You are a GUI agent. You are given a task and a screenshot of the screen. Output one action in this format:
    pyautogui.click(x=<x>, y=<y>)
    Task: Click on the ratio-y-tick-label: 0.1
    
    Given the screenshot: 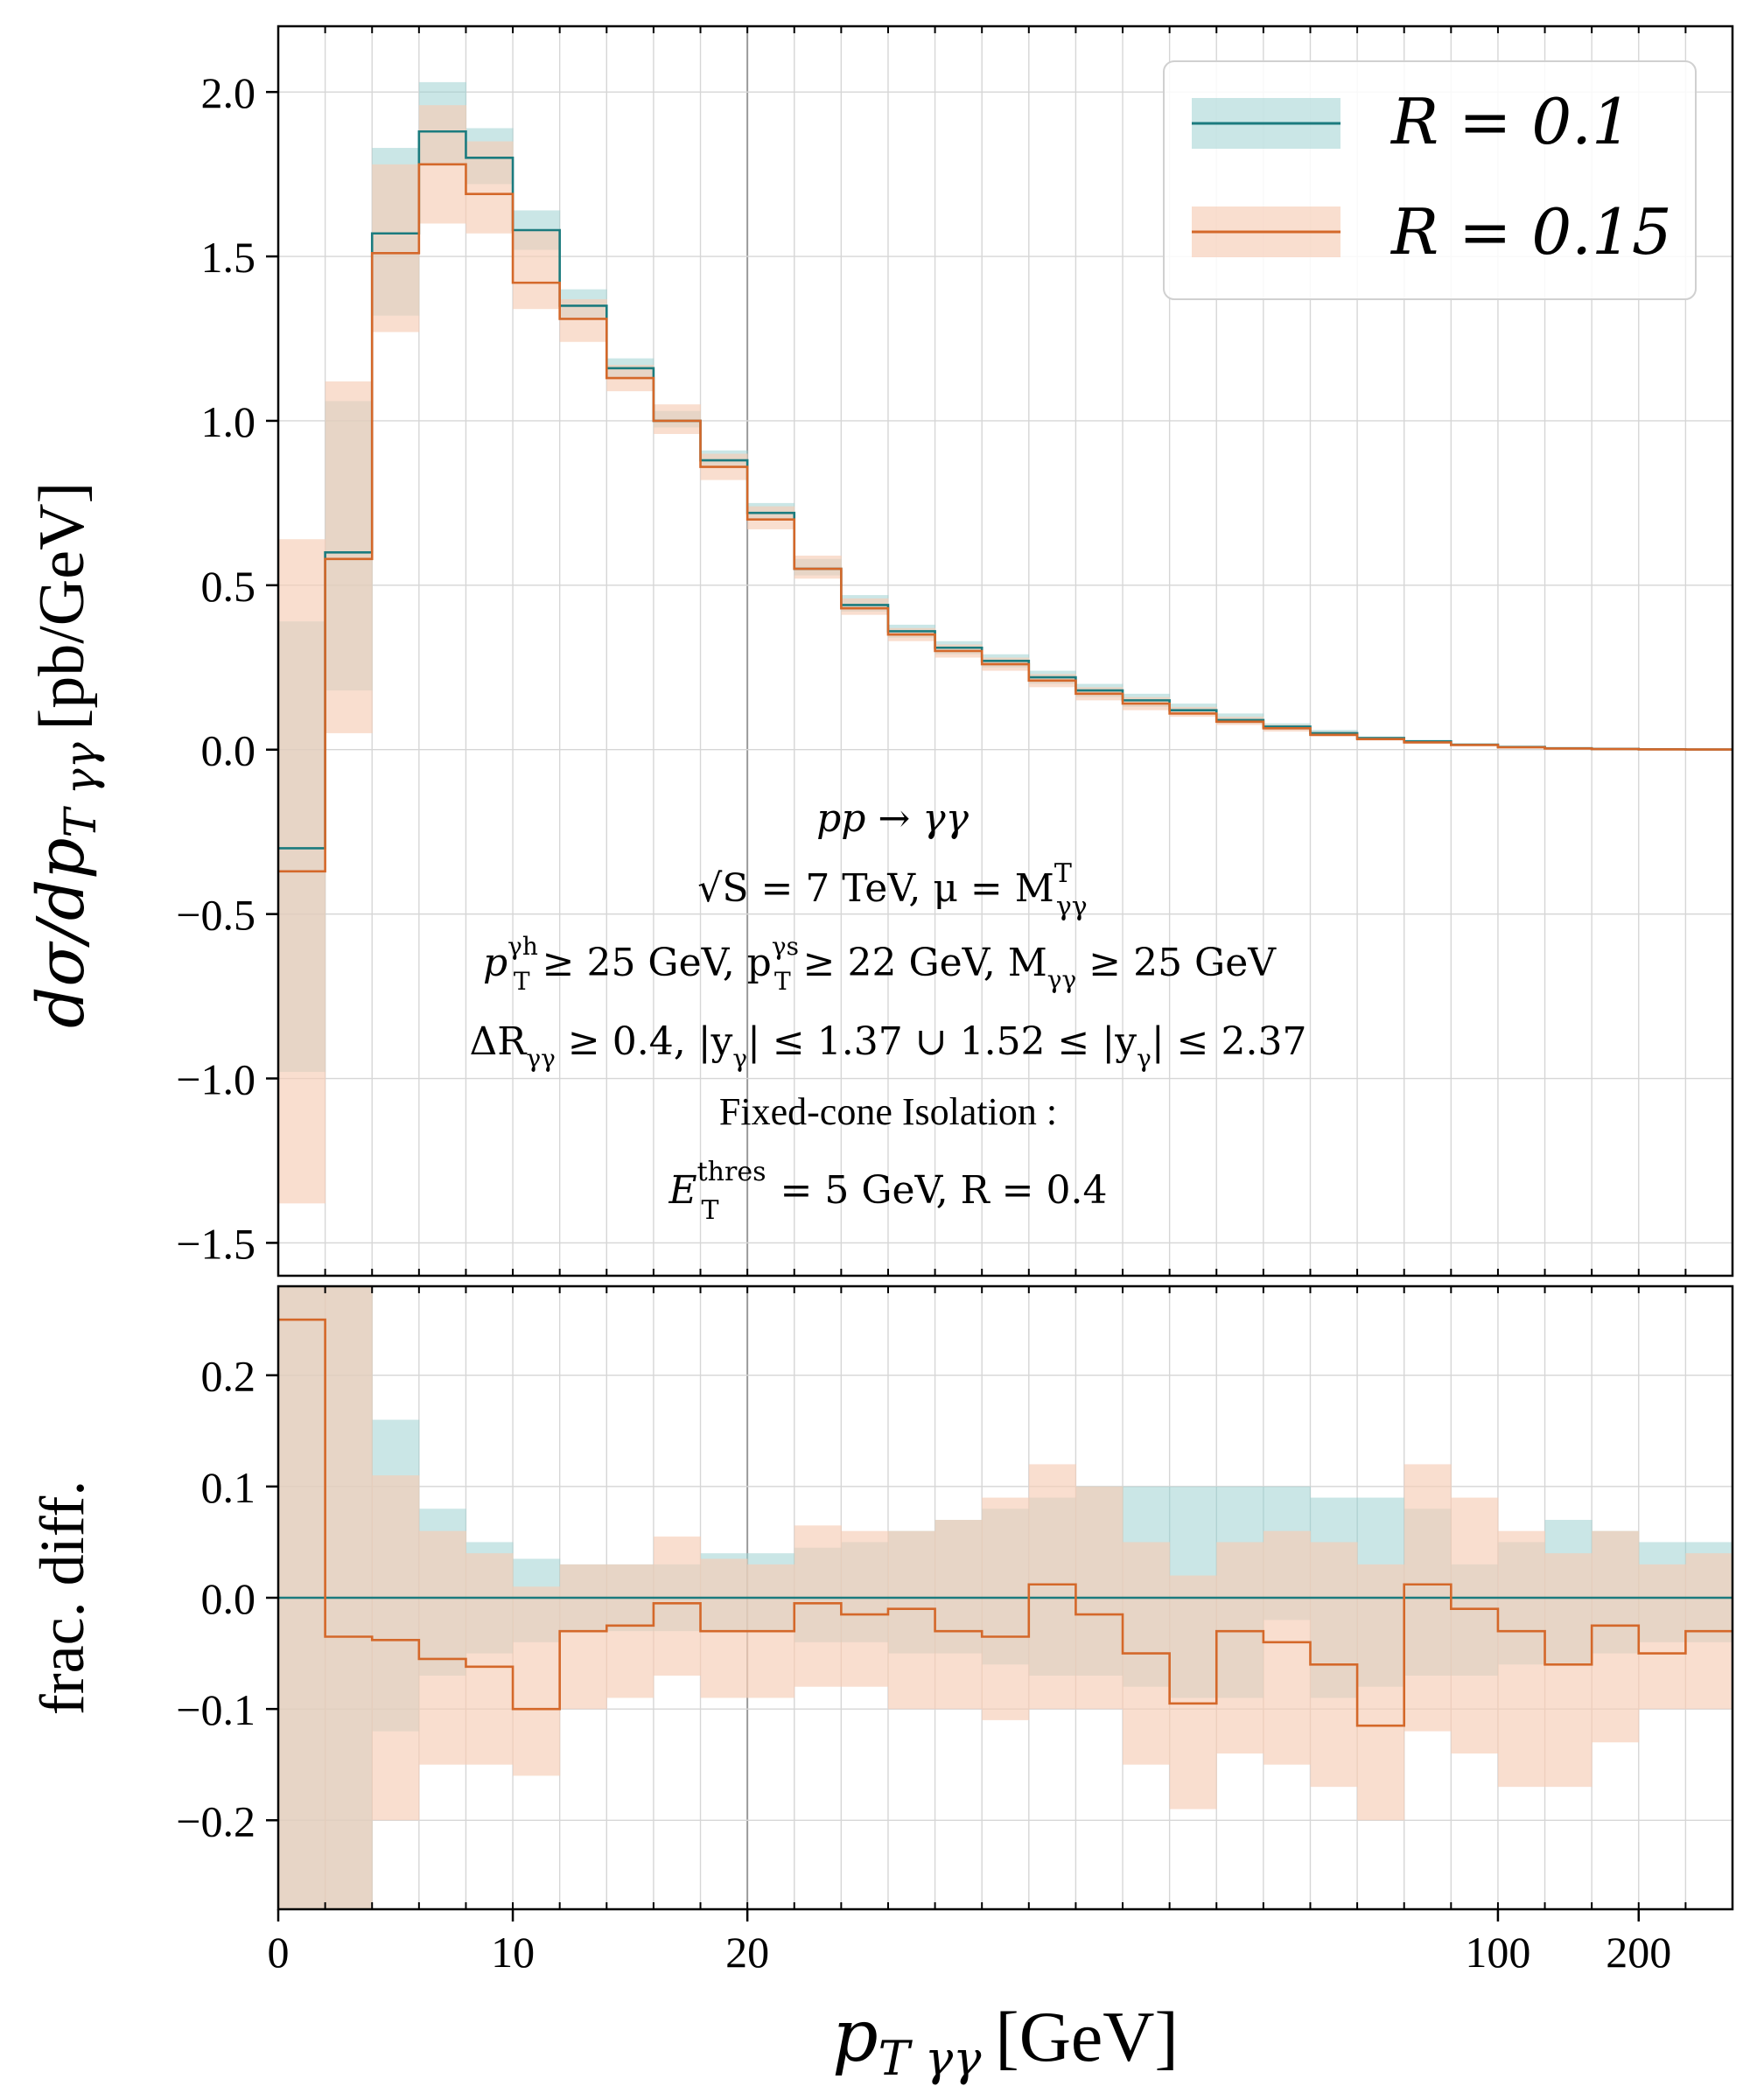 What is the action you would take?
    pyautogui.click(x=228, y=1487)
    